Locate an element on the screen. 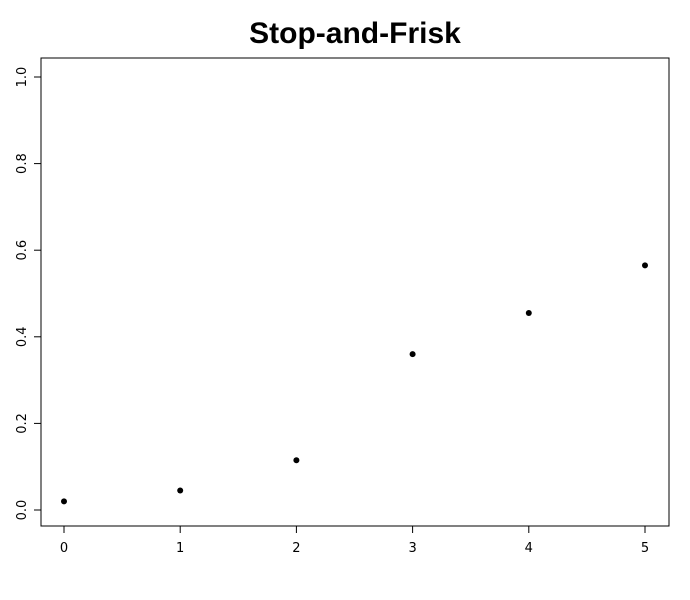 This screenshot has height=600, width=690. x-tick-label: 0 is located at coordinates (64, 548).